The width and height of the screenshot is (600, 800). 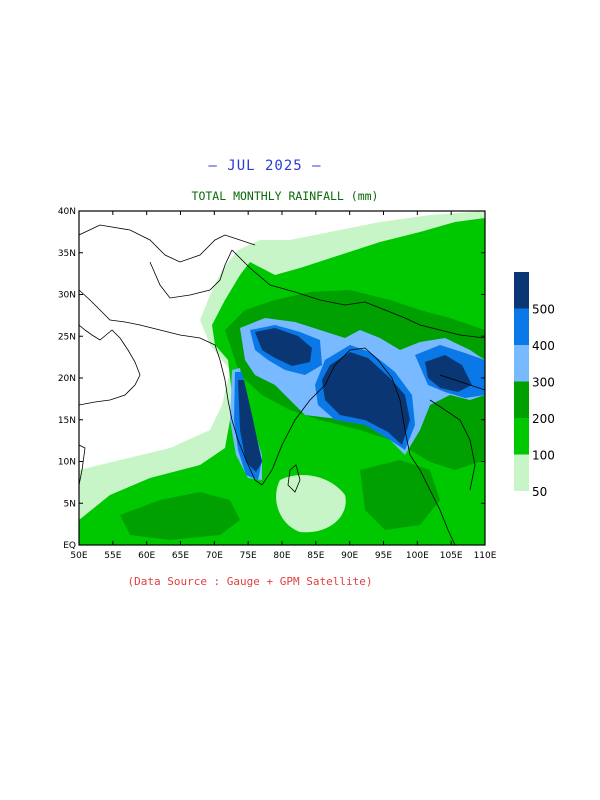 What do you see at coordinates (543, 346) in the screenshot?
I see `legend-label: 400` at bounding box center [543, 346].